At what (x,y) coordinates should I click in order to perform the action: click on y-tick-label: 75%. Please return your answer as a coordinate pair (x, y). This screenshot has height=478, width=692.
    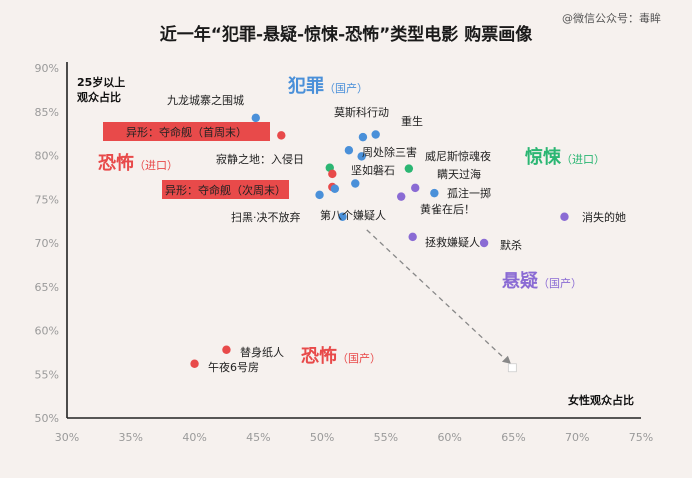
    Looking at the image, I should click on (47, 199).